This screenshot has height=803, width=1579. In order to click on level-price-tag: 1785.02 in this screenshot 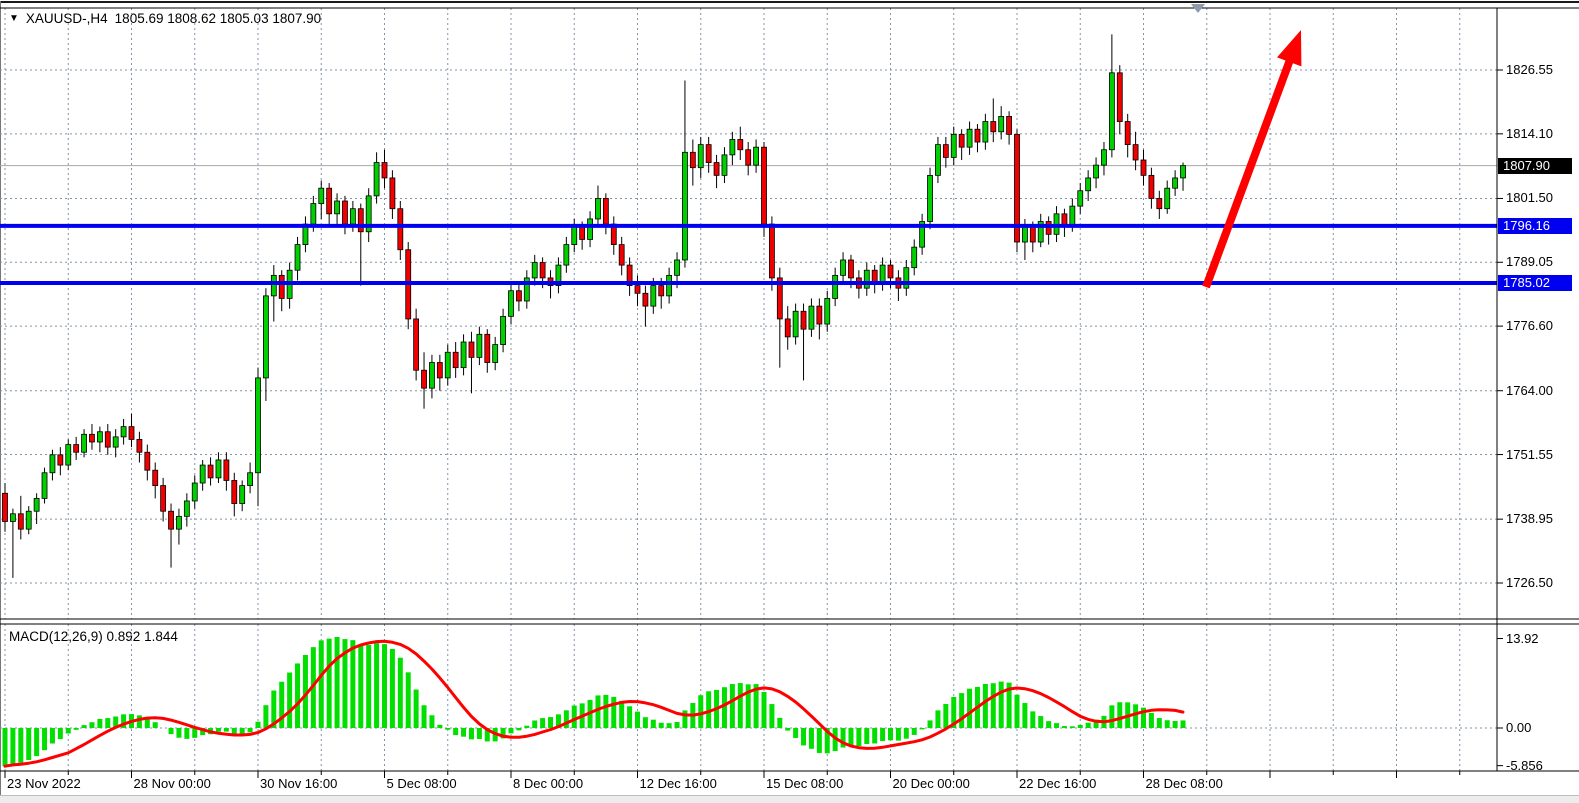, I will do `click(1535, 282)`.